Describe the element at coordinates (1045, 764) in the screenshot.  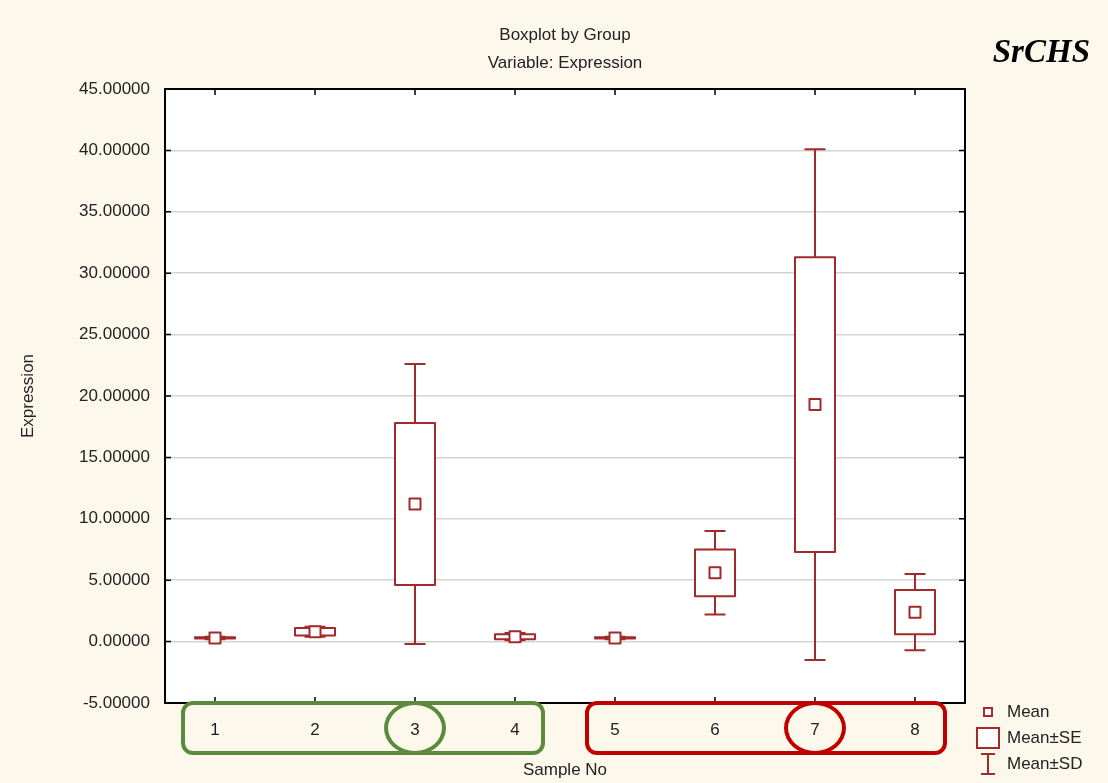
I see `text: Mean±SD` at that location.